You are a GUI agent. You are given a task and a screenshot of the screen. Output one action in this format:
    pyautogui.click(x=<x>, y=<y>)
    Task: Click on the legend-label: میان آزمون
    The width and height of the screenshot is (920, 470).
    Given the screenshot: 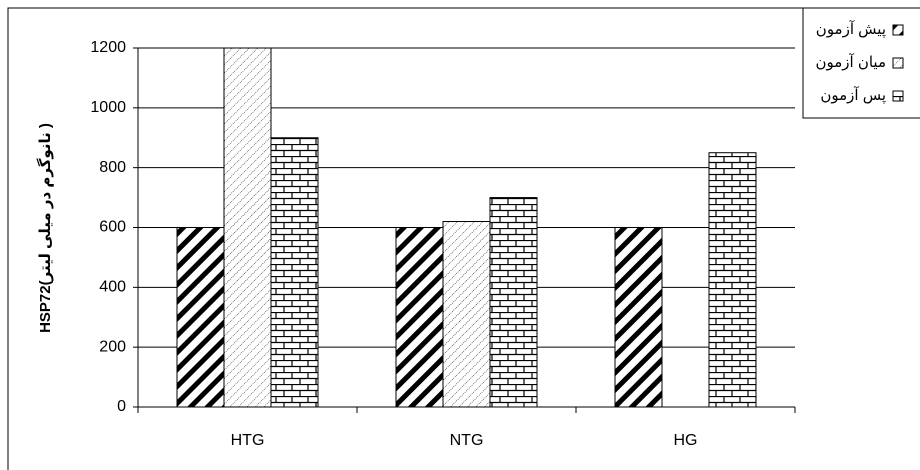 What is the action you would take?
    pyautogui.click(x=850, y=62)
    